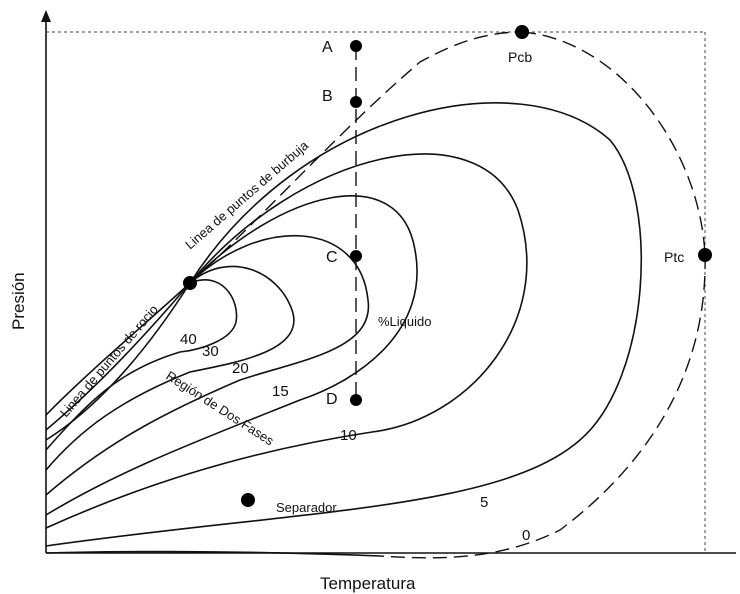 This screenshot has height=594, width=740. What do you see at coordinates (356, 46) in the screenshot?
I see `point-a-marker` at bounding box center [356, 46].